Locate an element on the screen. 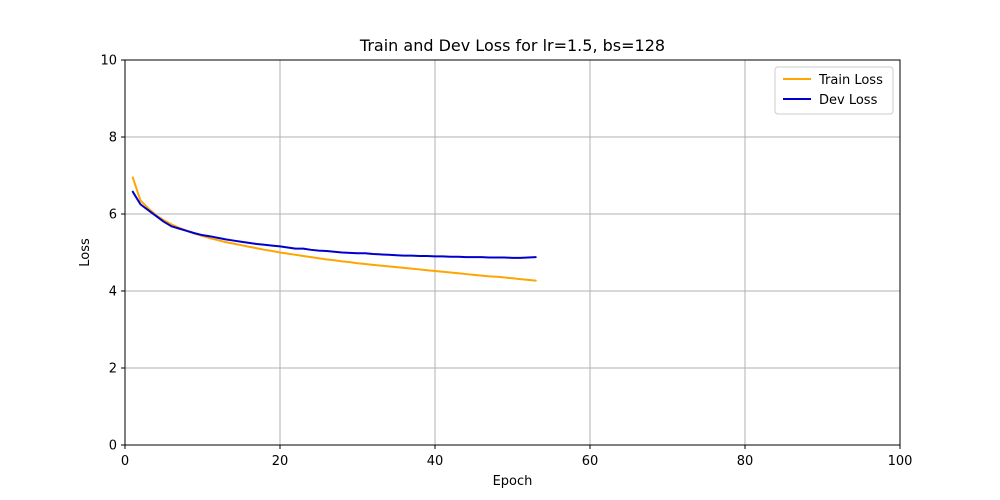 This screenshot has width=1000, height=500. x-tick-label: 40 is located at coordinates (435, 461).